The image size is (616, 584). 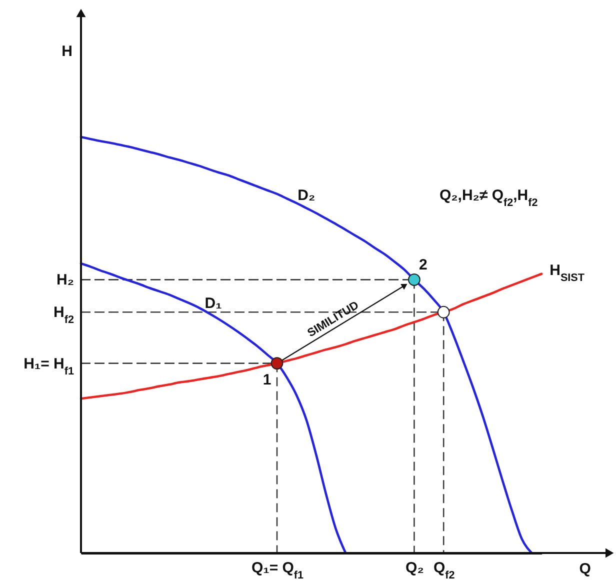 I want to click on series-label: H$_{f2}$, so click(x=64, y=315).